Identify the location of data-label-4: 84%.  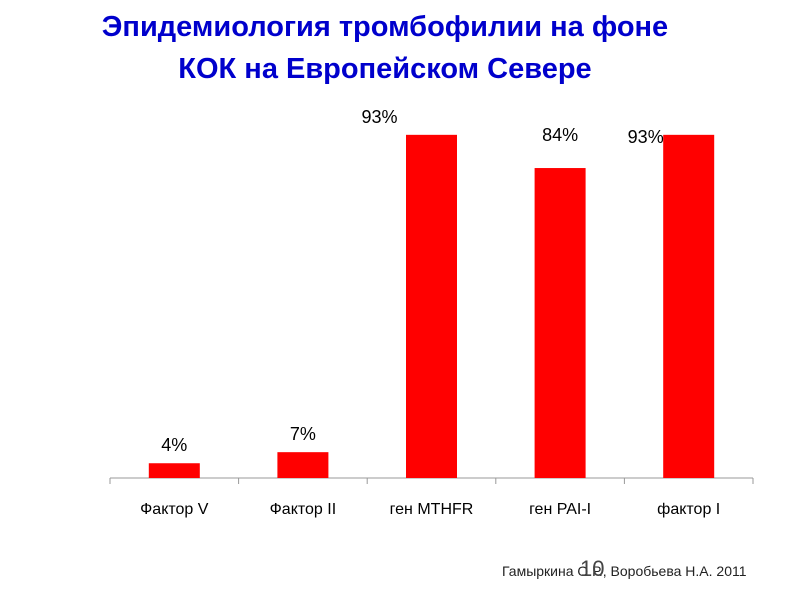
(560, 135).